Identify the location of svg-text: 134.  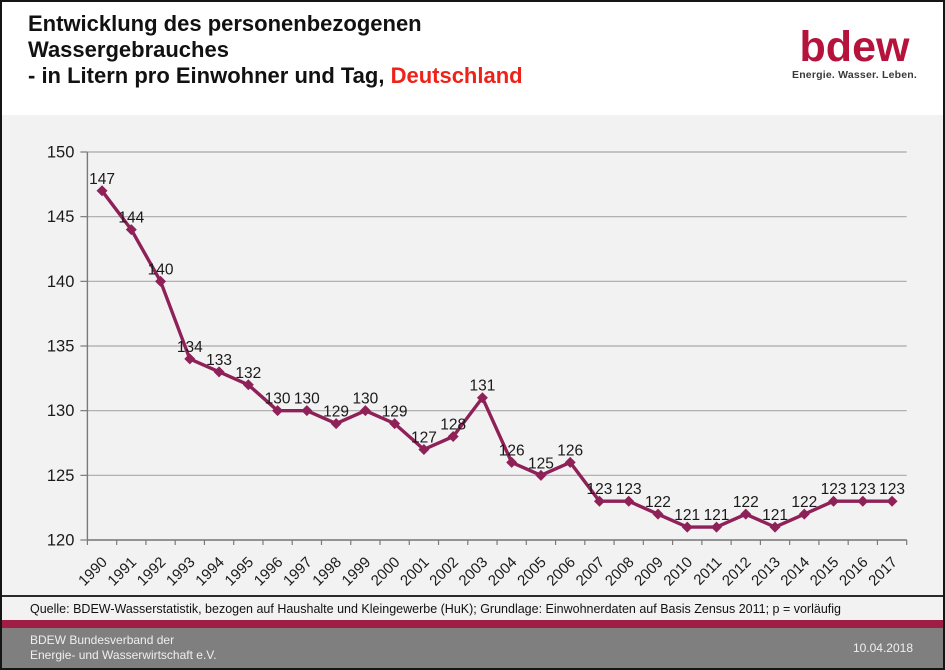
(190, 347).